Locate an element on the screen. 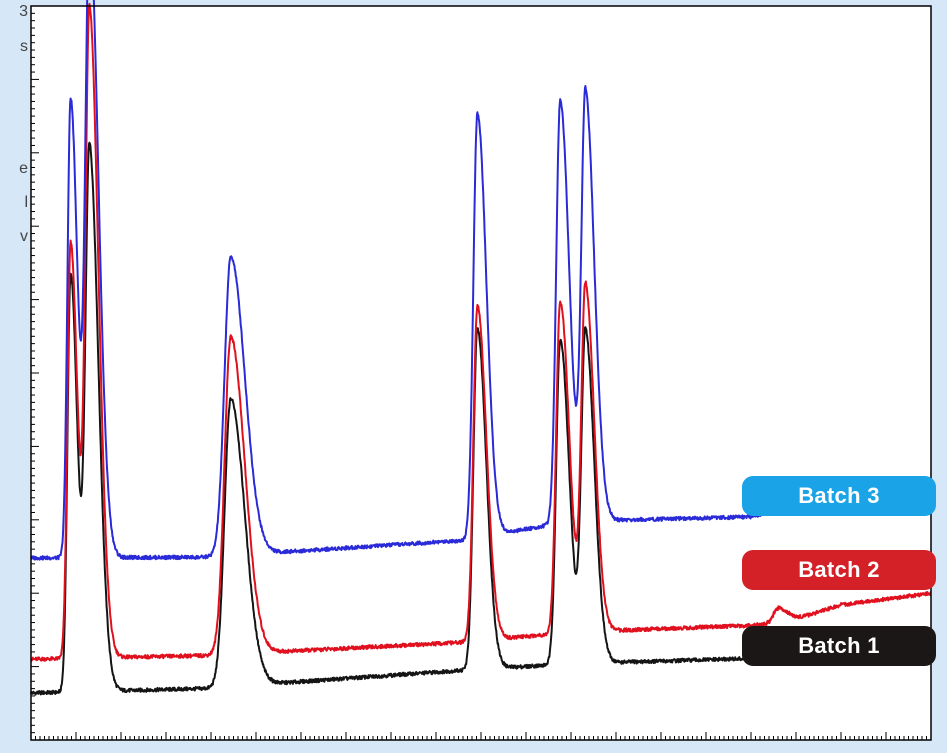 The width and height of the screenshot is (947, 753). legend-batch-1: Batch 1 is located at coordinates (839, 646).